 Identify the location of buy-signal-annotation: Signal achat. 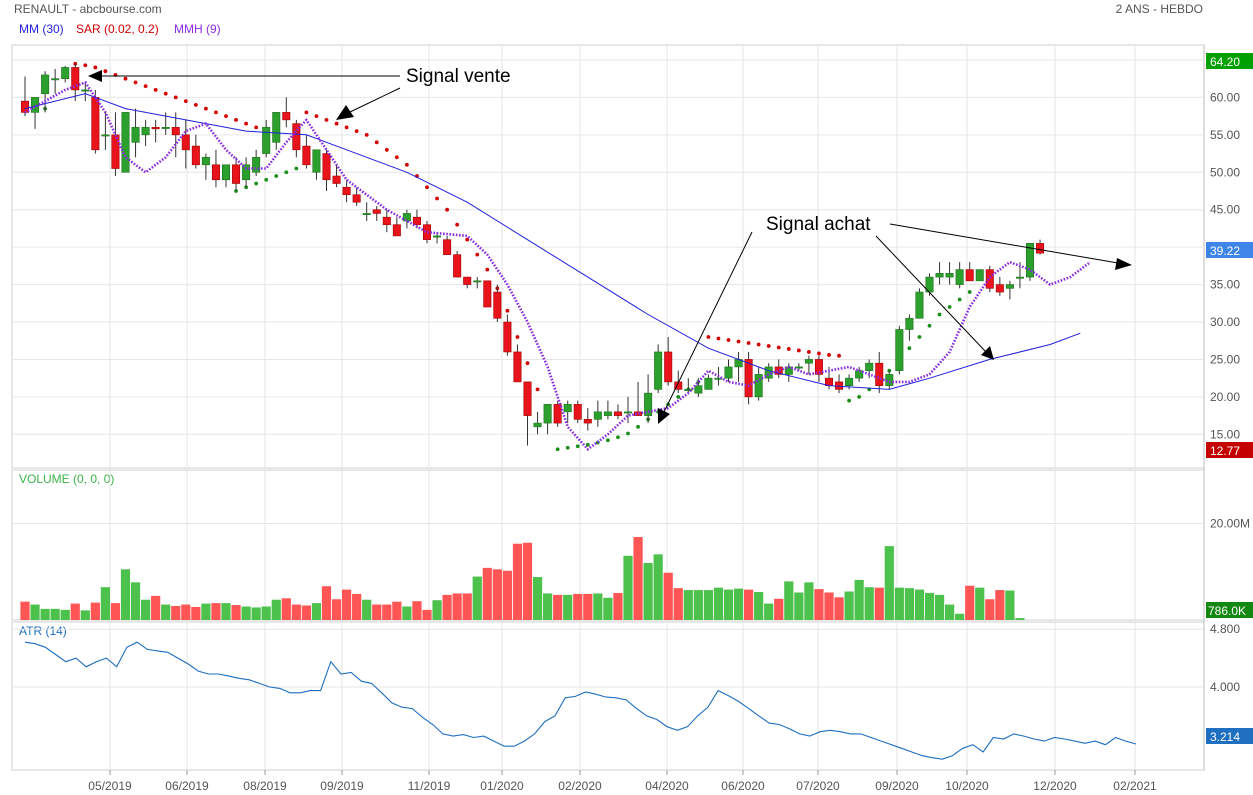
(895, 319).